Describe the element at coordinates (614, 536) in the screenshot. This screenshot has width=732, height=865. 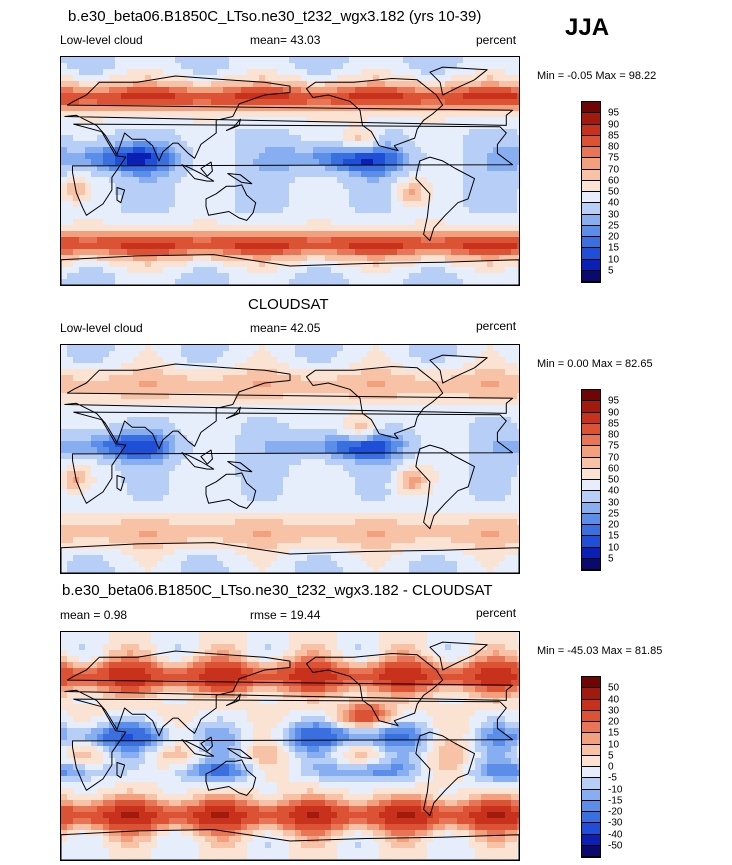
I see `colorbar-label: 15` at that location.